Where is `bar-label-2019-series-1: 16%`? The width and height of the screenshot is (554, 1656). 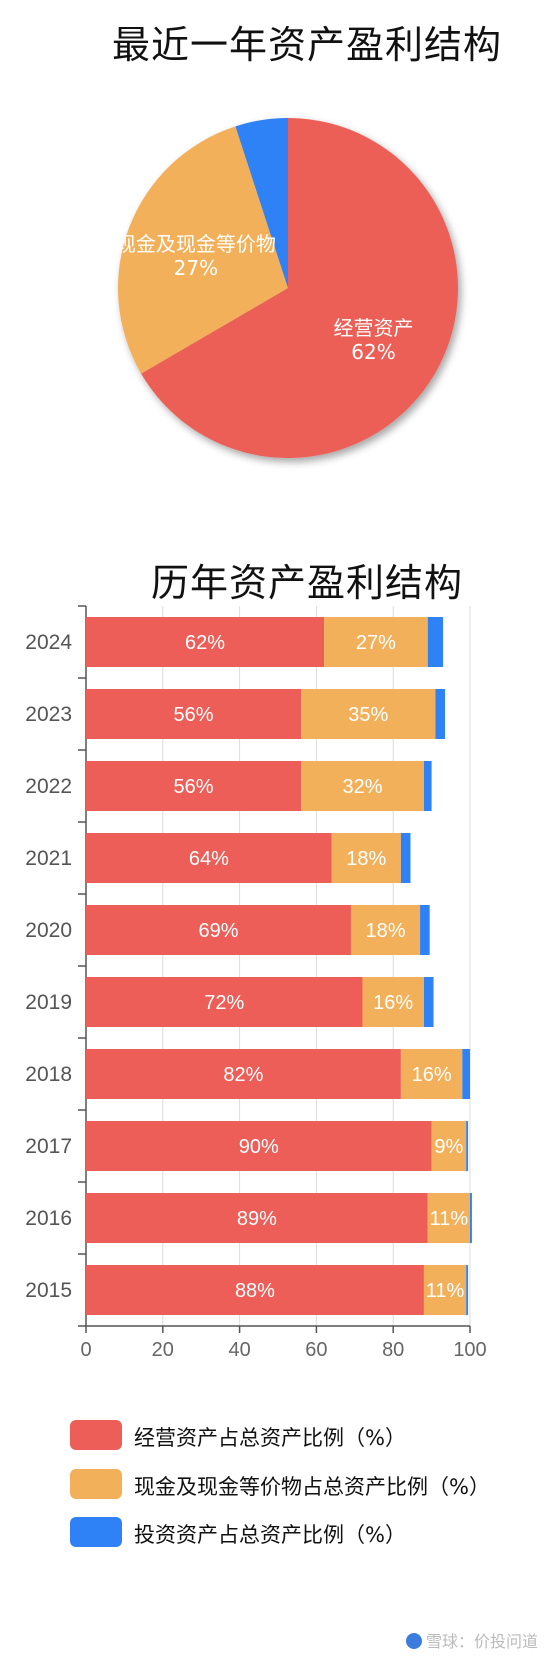
bar-label-2019-series-1: 16% is located at coordinates (393, 1003).